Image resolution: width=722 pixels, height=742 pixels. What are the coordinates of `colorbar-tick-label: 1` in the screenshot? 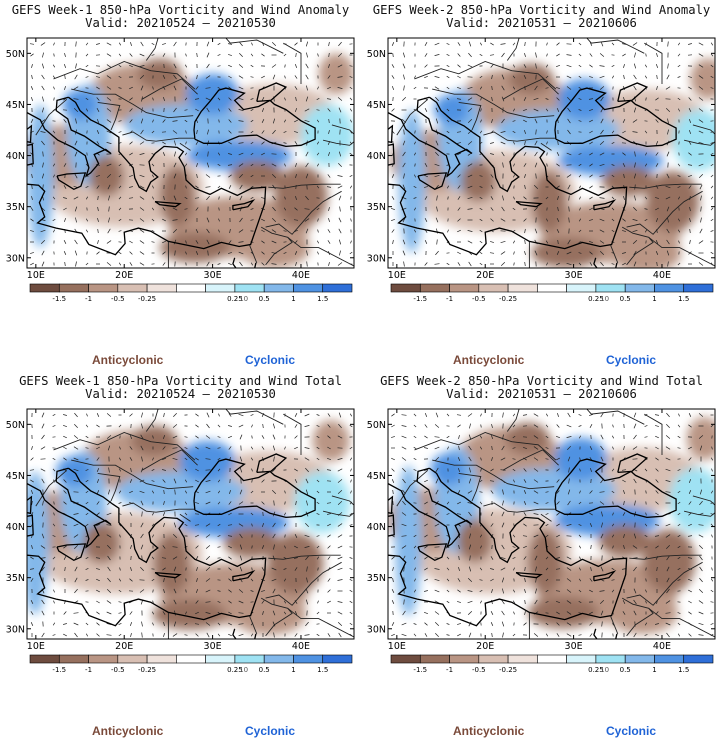 It's located at (654, 299).